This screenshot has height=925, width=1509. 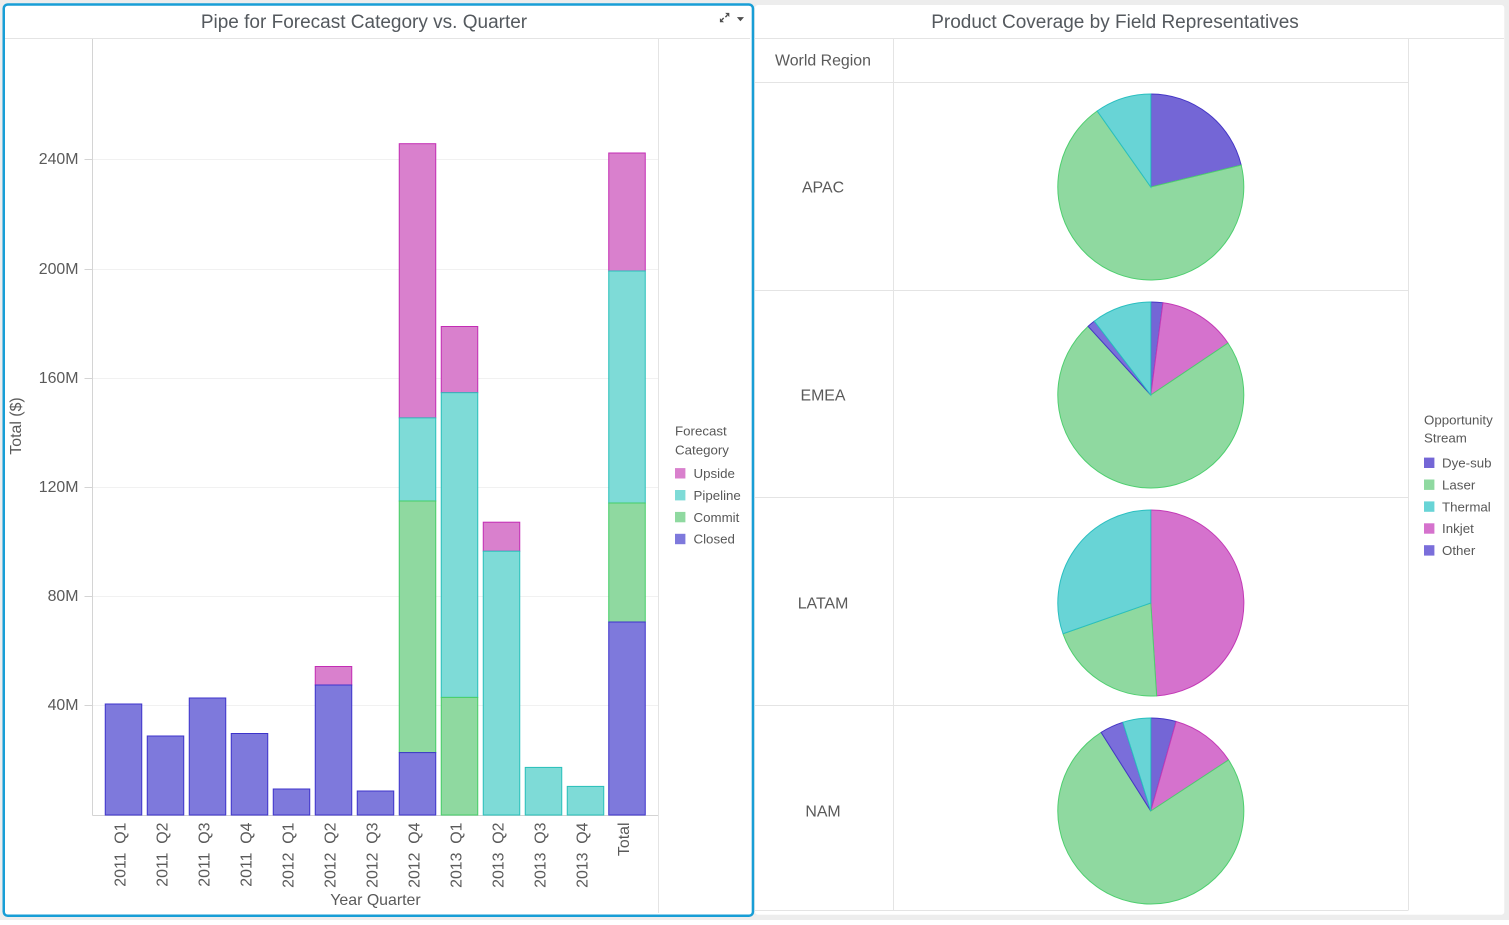 I want to click on svg-text: 2013 Q4, so click(x=583, y=855).